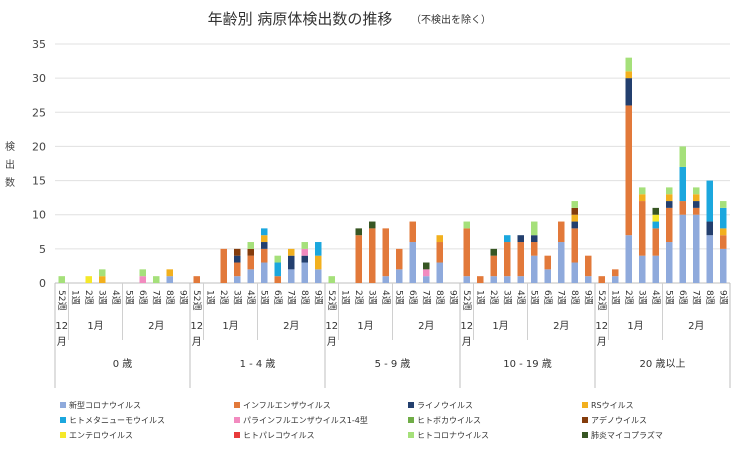 Image resolution: width=740 pixels, height=449 pixels. I want to click on y-axis-label: 検出数, so click(10, 164).